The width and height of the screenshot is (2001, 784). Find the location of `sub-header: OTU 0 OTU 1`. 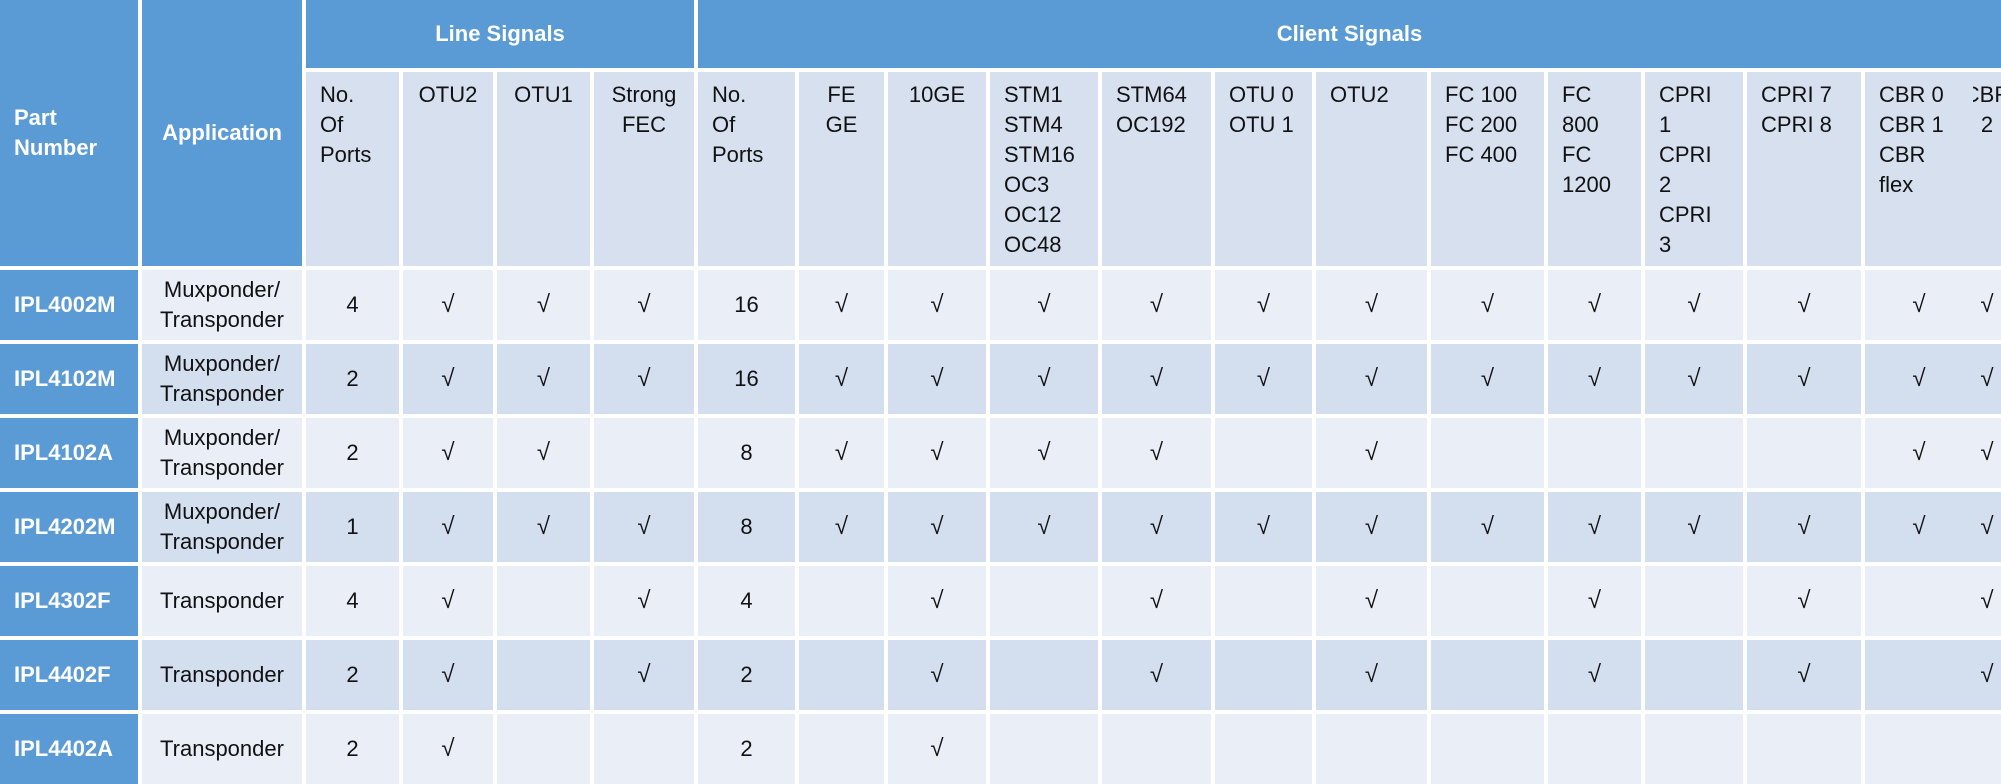

sub-header: OTU 0 OTU 1 is located at coordinates (1263, 169).